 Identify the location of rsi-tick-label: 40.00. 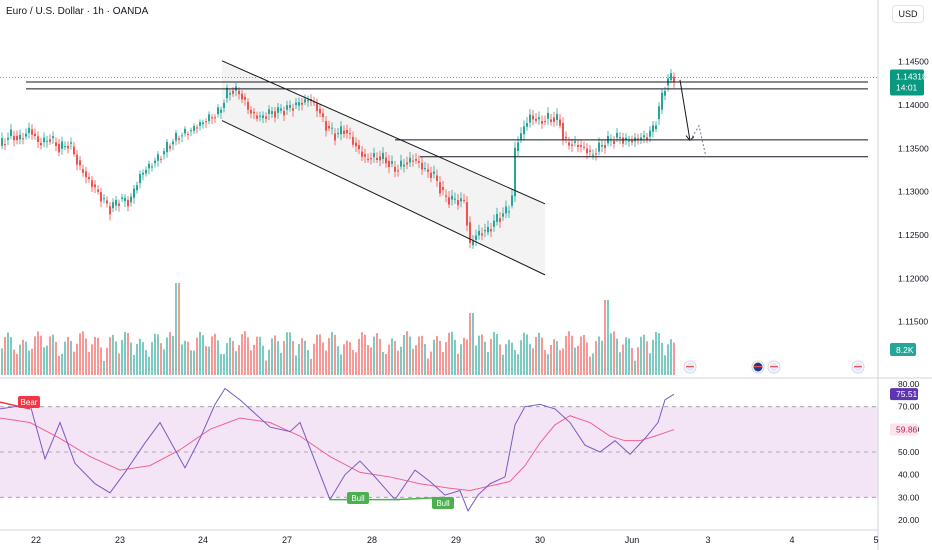
(909, 475).